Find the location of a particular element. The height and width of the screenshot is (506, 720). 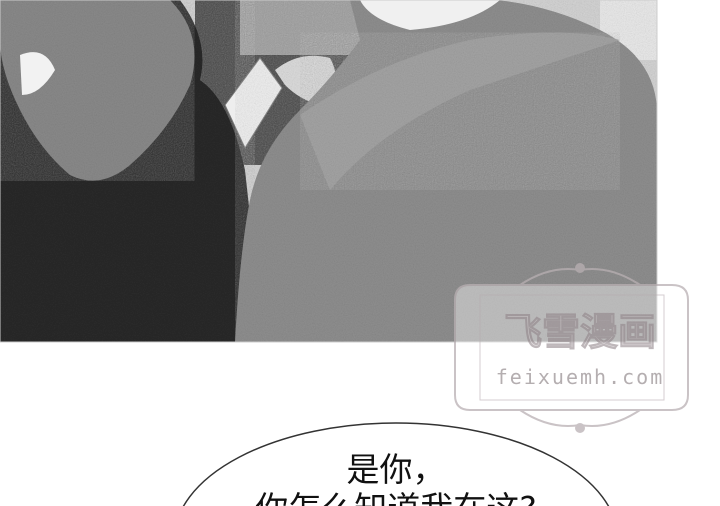

dialogue-line: 你怎么知道我在这? is located at coordinates (396, 497).